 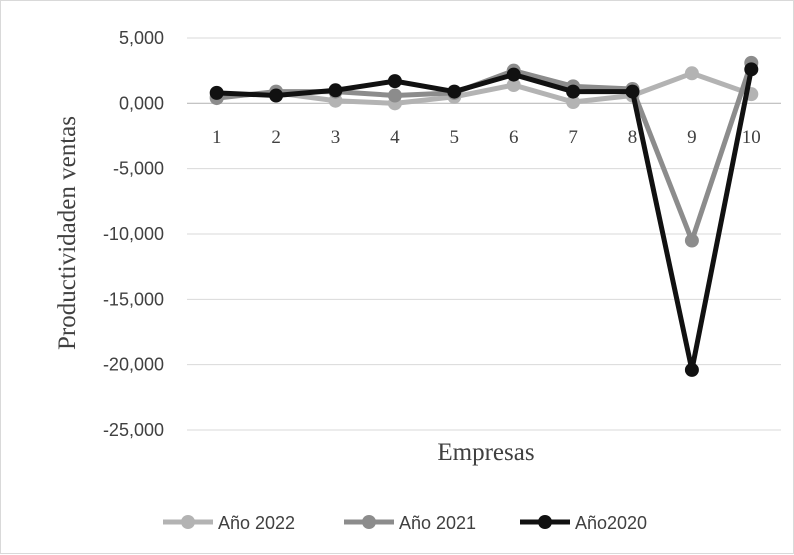 What do you see at coordinates (751, 137) in the screenshot?
I see `x-tick-label: 10` at bounding box center [751, 137].